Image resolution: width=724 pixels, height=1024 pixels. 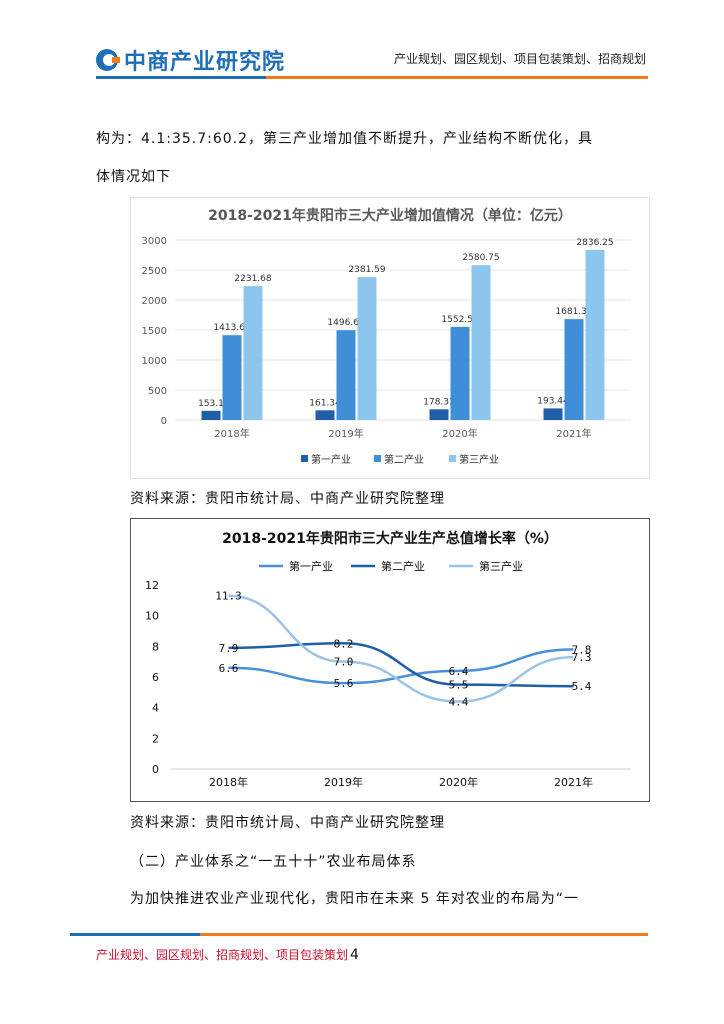 What do you see at coordinates (135, 934) in the screenshot?
I see `footer-rule-blue` at bounding box center [135, 934].